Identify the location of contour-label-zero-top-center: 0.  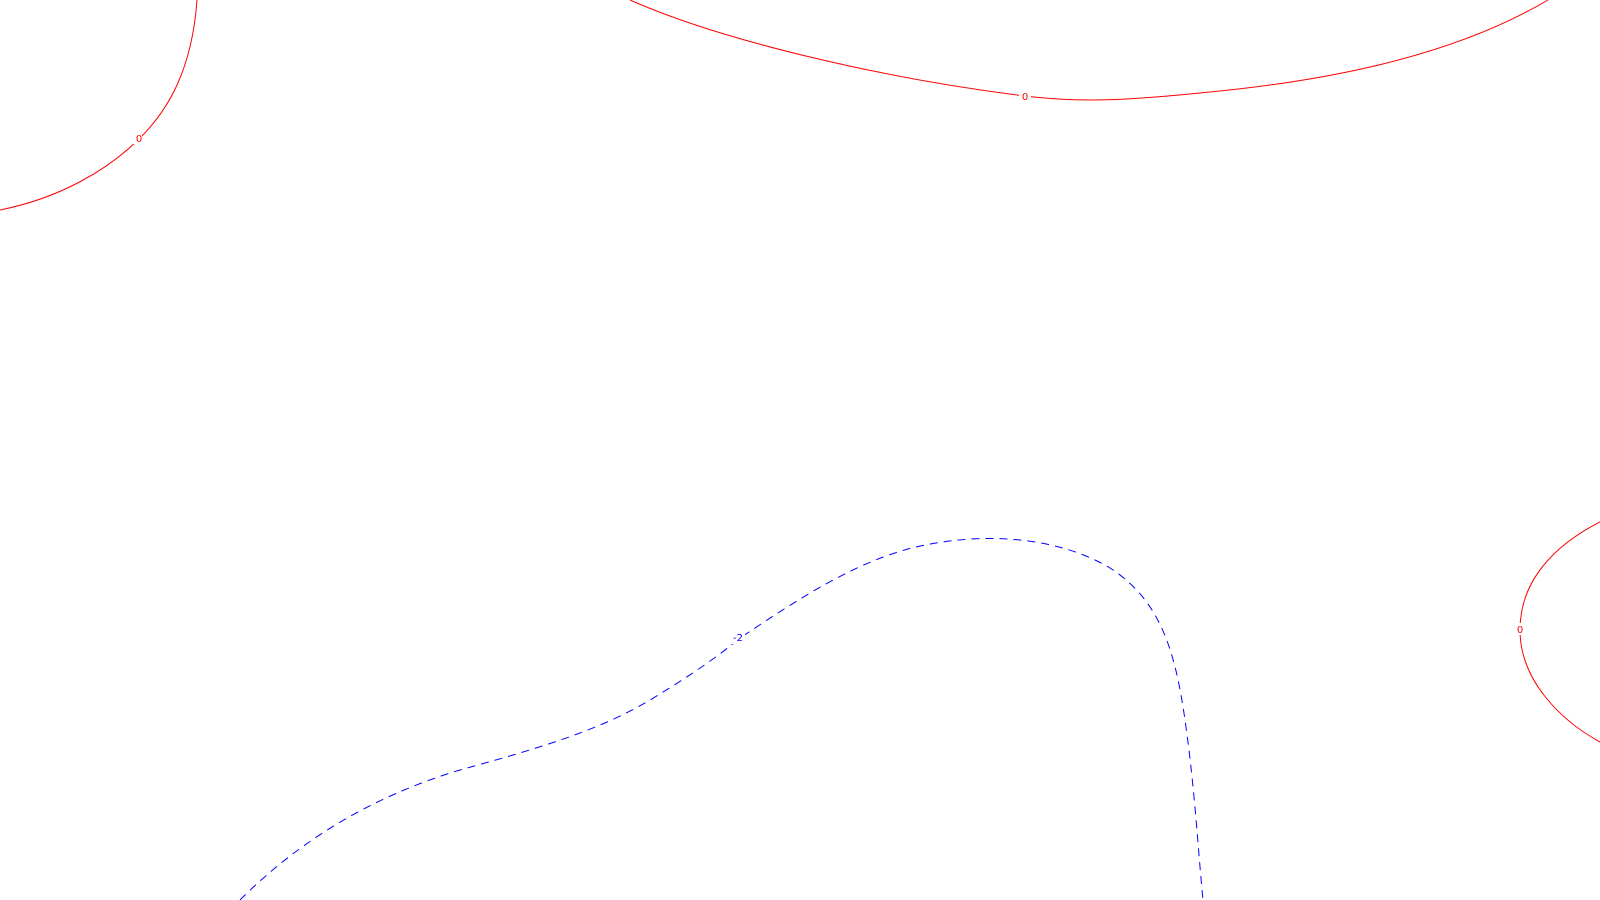
(1025, 97).